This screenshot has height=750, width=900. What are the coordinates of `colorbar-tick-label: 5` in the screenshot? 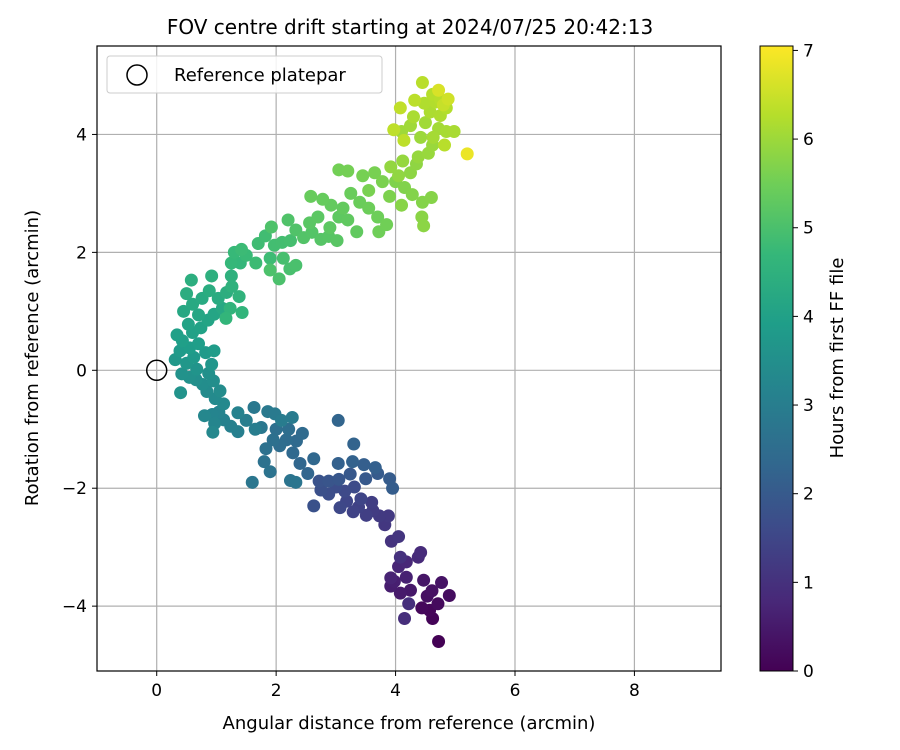 It's located at (808, 229).